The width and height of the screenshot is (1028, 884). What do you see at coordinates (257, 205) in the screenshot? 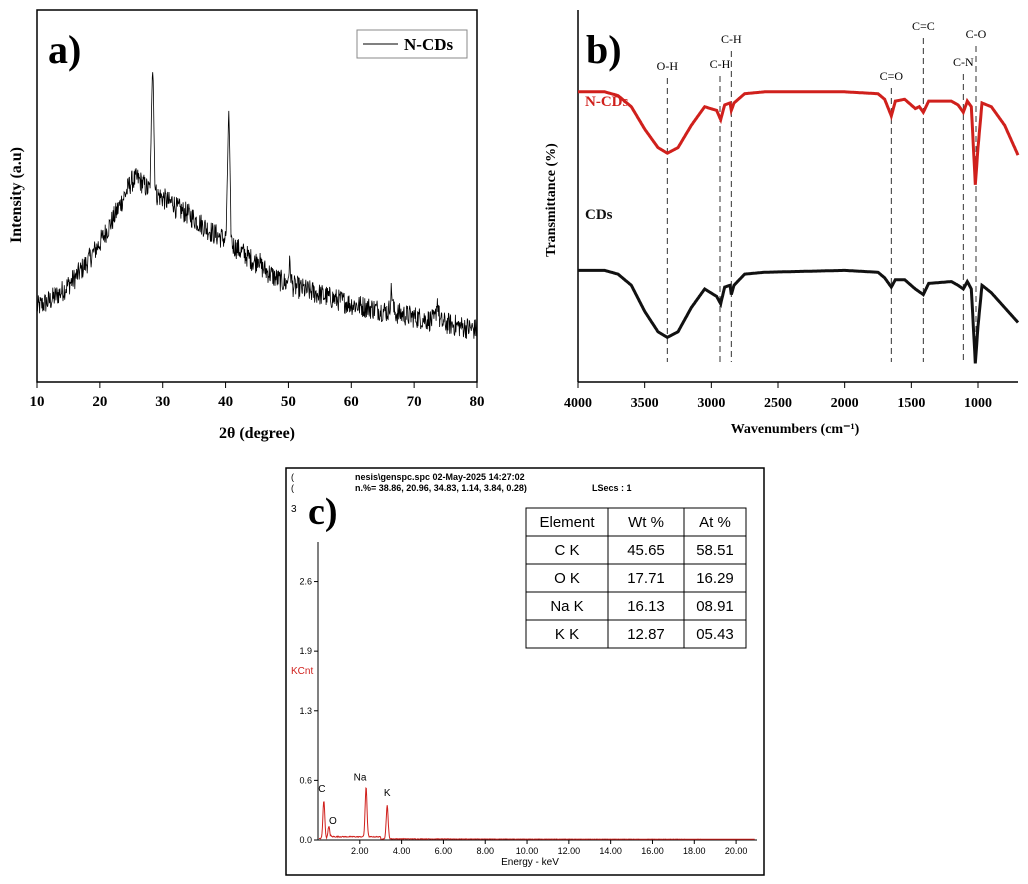
I see `xrd-pattern-line` at bounding box center [257, 205].